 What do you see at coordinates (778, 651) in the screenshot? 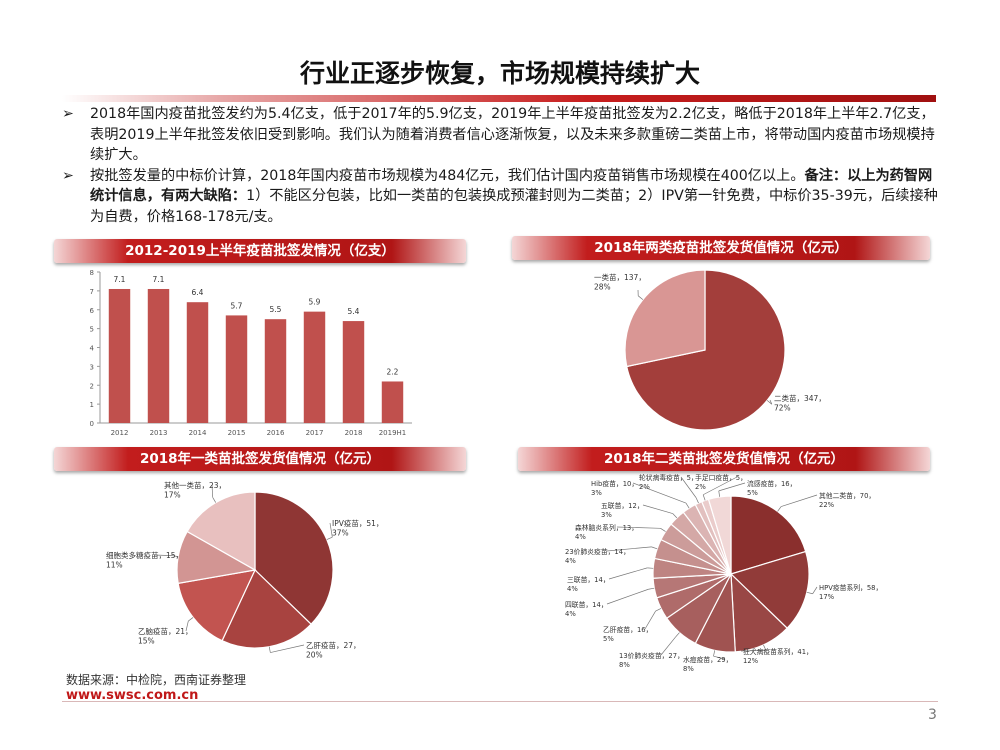
I see `pie-label: 狂犬病疫苗系列，41，` at bounding box center [778, 651].